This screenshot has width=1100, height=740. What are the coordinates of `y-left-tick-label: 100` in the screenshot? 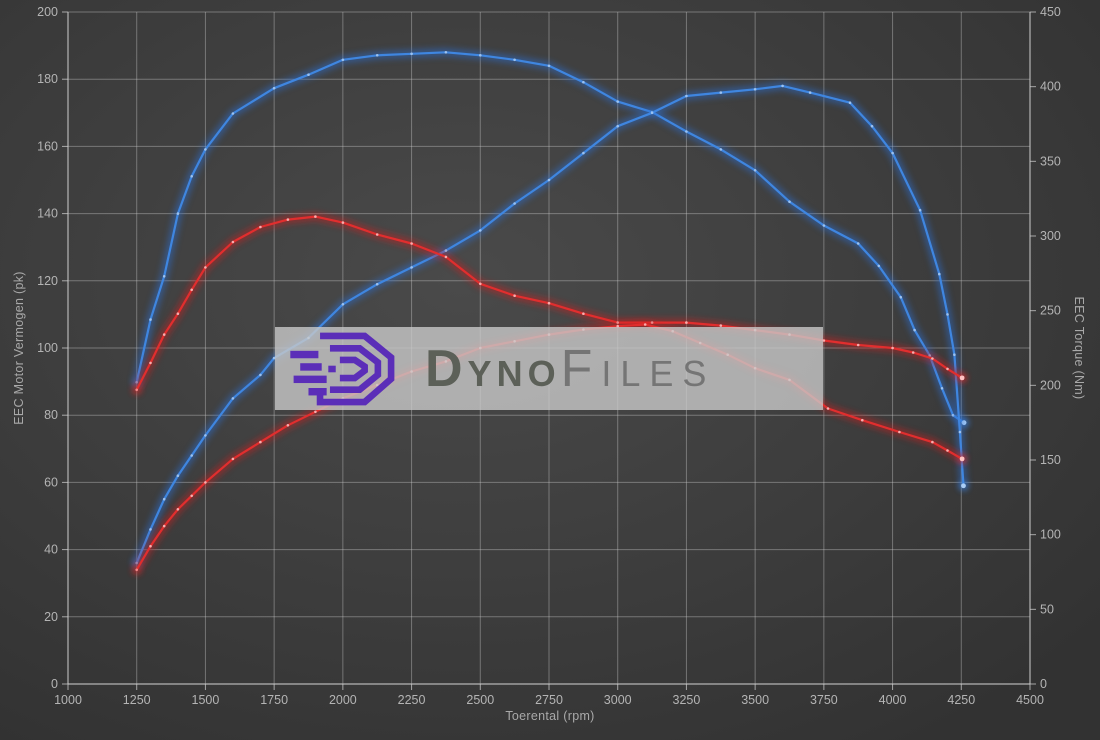 It's located at (47, 348).